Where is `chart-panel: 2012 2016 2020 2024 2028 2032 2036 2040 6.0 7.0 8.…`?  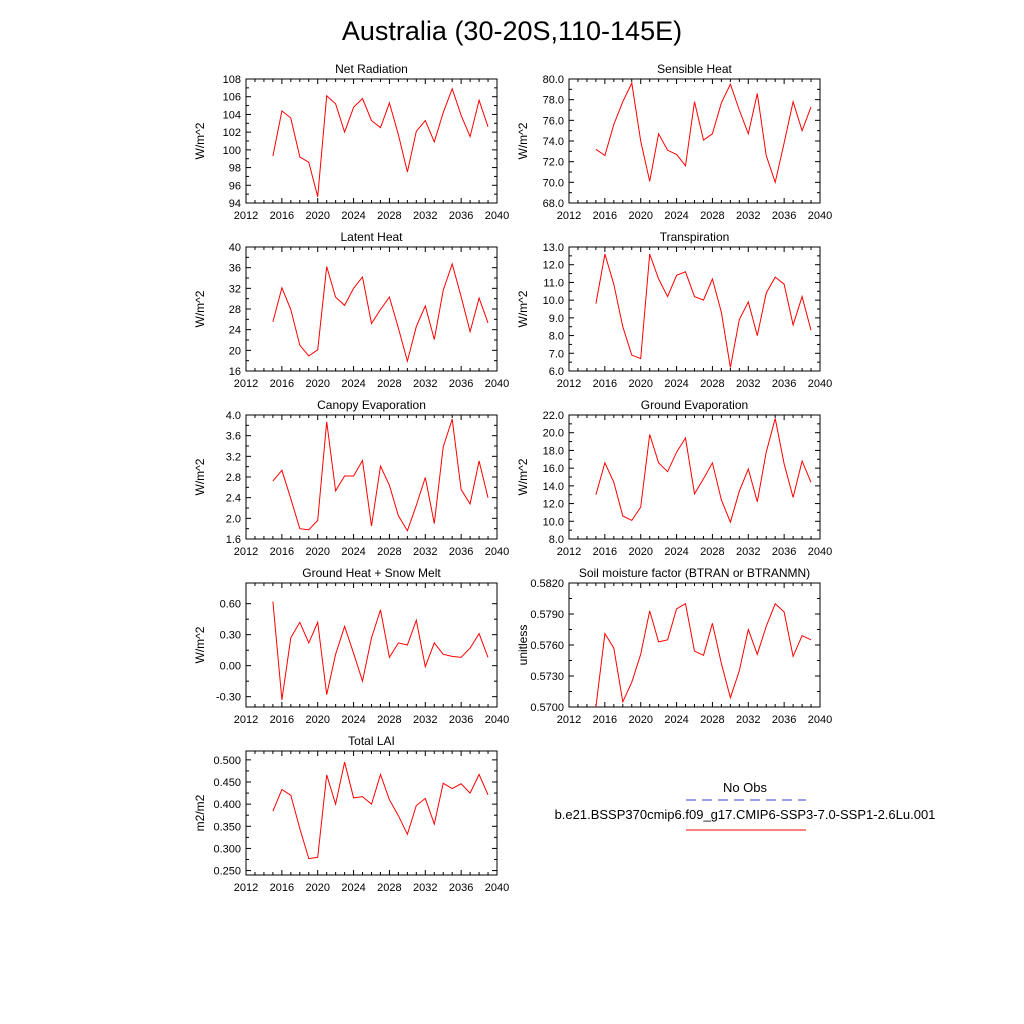
chart-panel: 2012 2016 2020 2024 2028 2032 2036 2040 6.0 7.0 8.… is located at coordinates (674, 310).